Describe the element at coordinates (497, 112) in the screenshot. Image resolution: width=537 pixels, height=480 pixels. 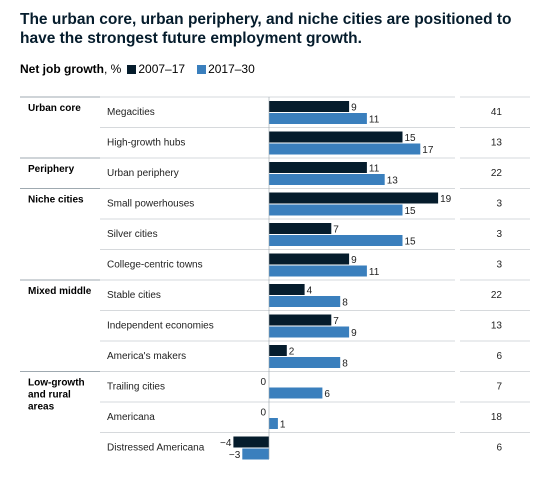
I see `right-value: 41` at that location.